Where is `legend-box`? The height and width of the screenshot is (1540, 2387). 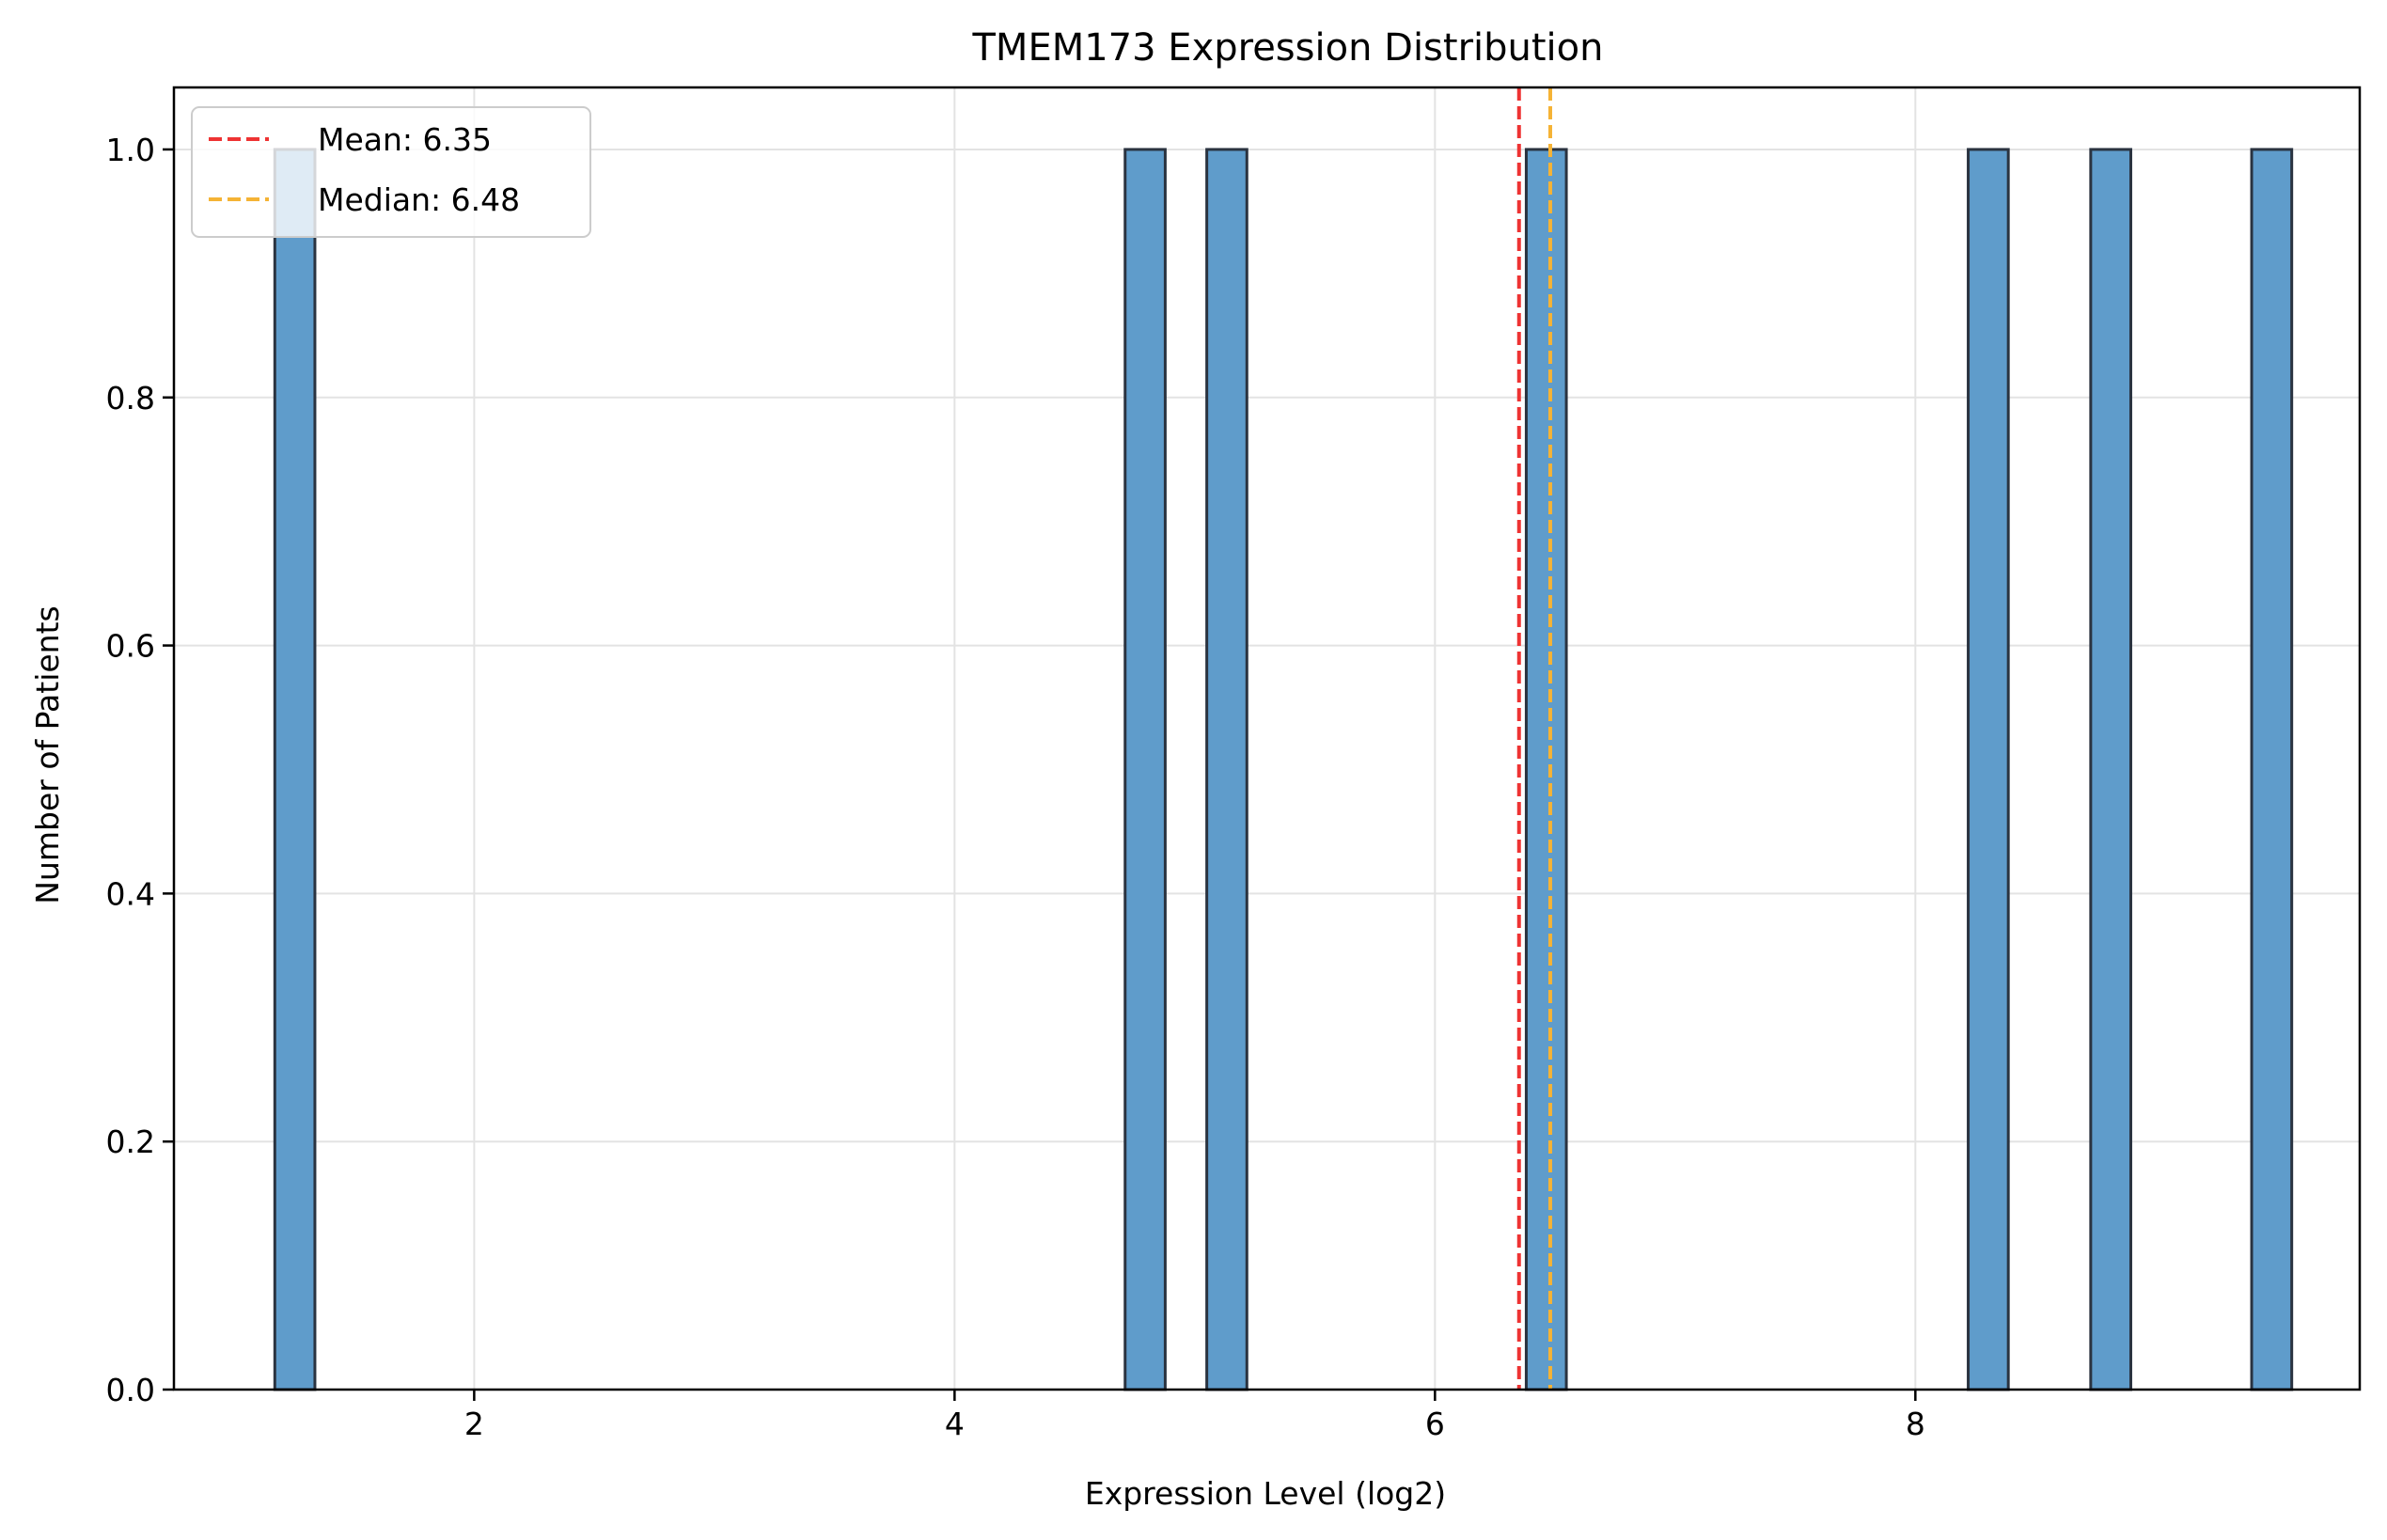
legend-box is located at coordinates (391, 172).